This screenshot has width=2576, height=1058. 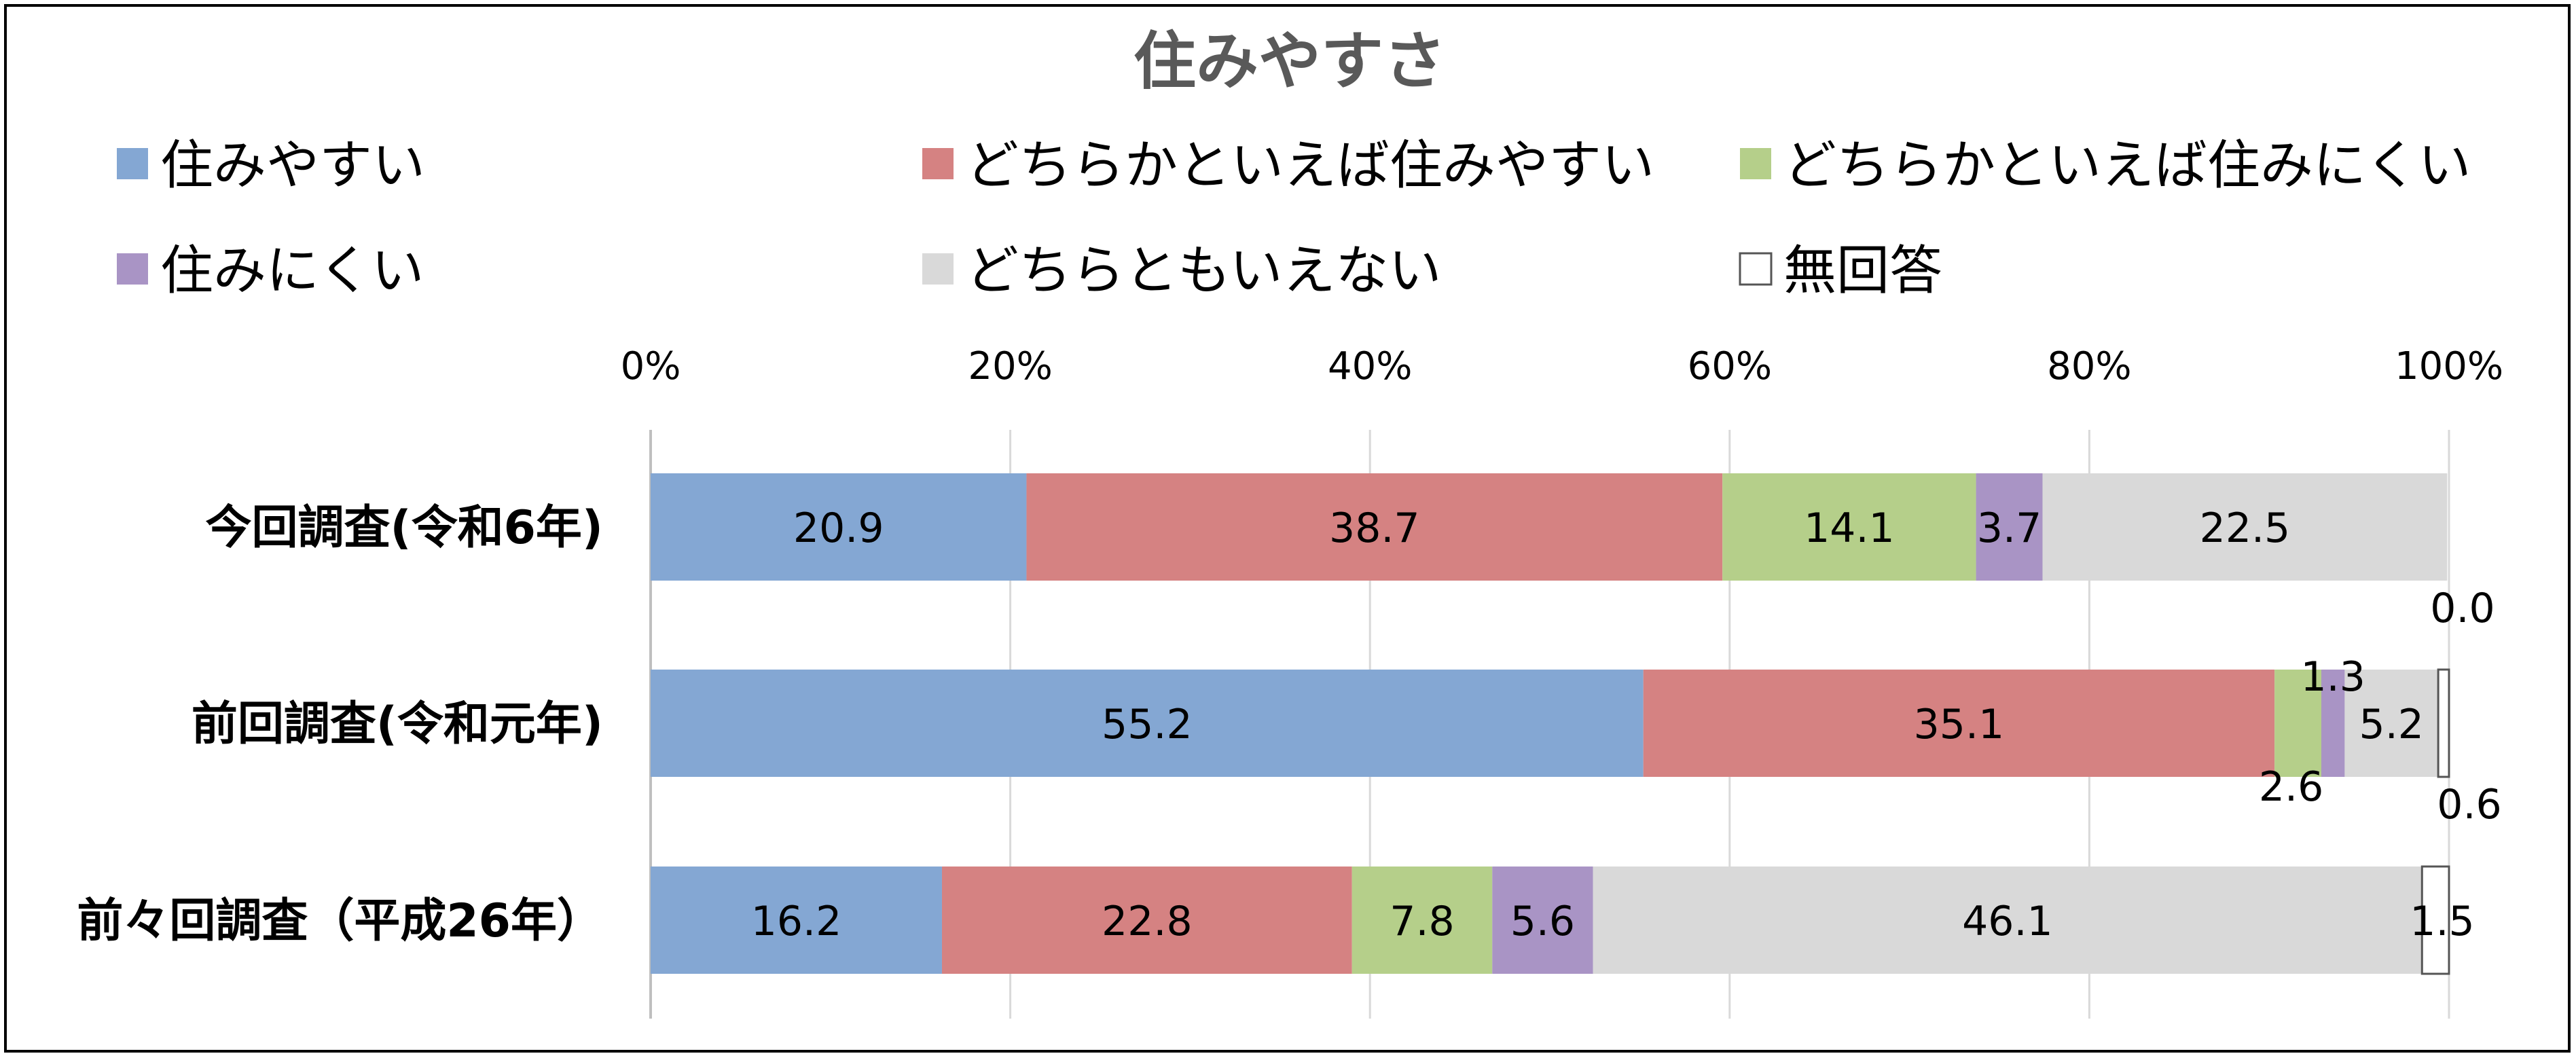 I want to click on legend-item: どちらともいえない, so click(x=1181, y=271).